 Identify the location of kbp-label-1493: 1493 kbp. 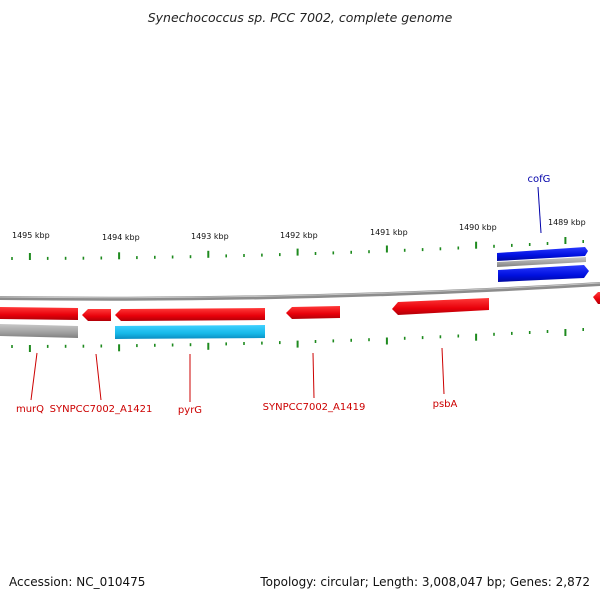
(210, 236).